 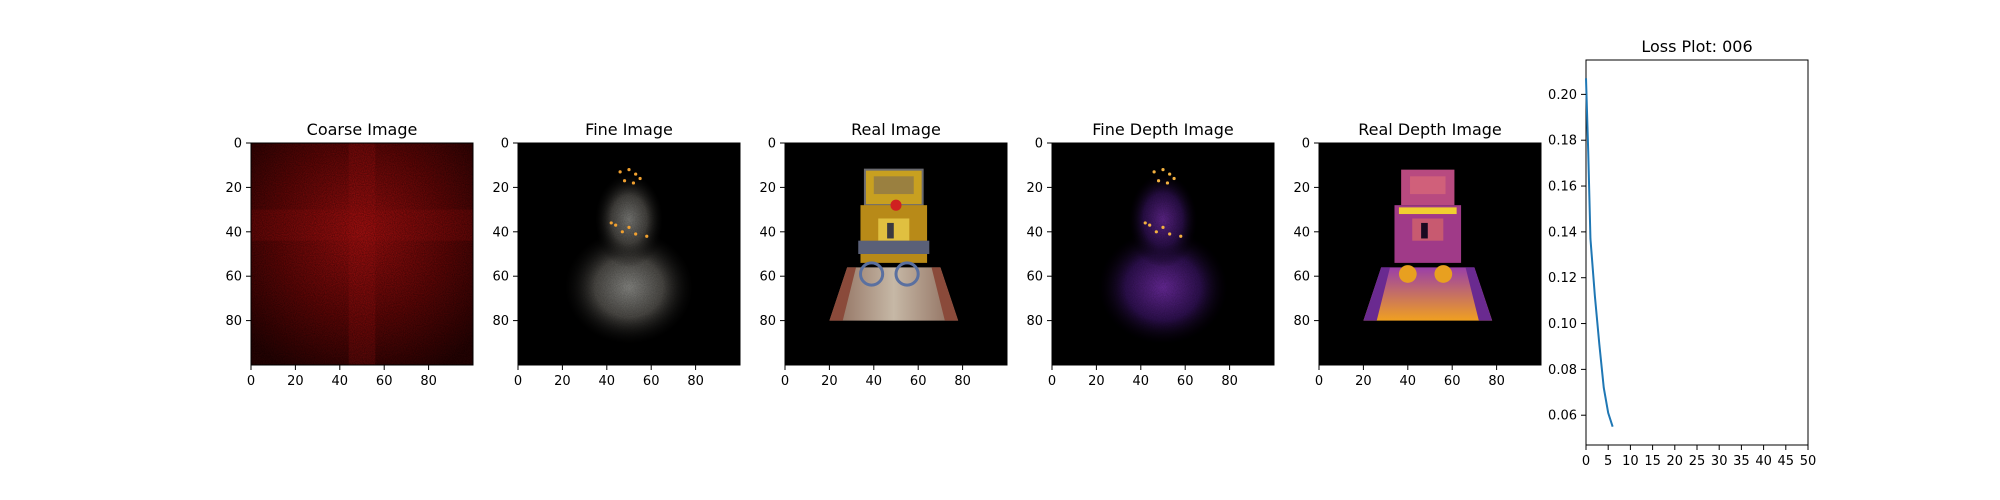 I want to click on panel-fine-depth: 0 0 20 20 40 40 60 60 80 80 Fine Depth Image, so click(x=1150, y=254).